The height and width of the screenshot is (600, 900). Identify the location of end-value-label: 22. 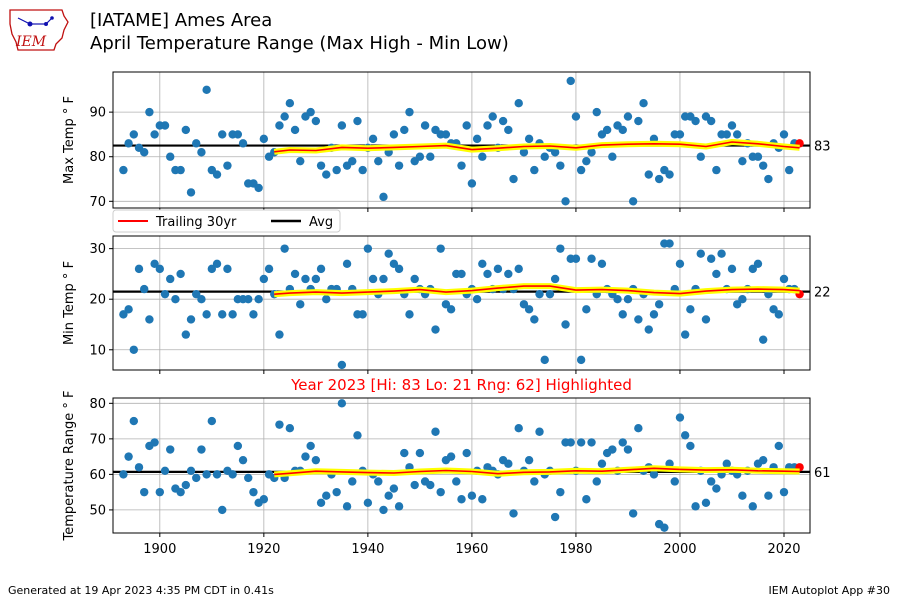
(822, 293).